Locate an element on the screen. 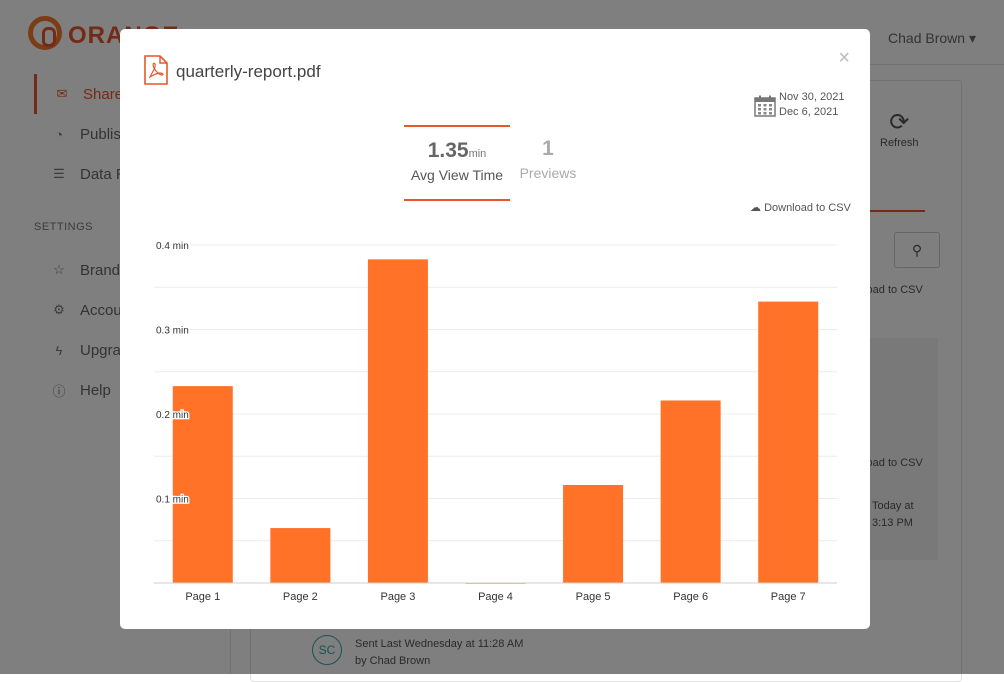  y-tick-label: 0.3 min is located at coordinates (172, 331).